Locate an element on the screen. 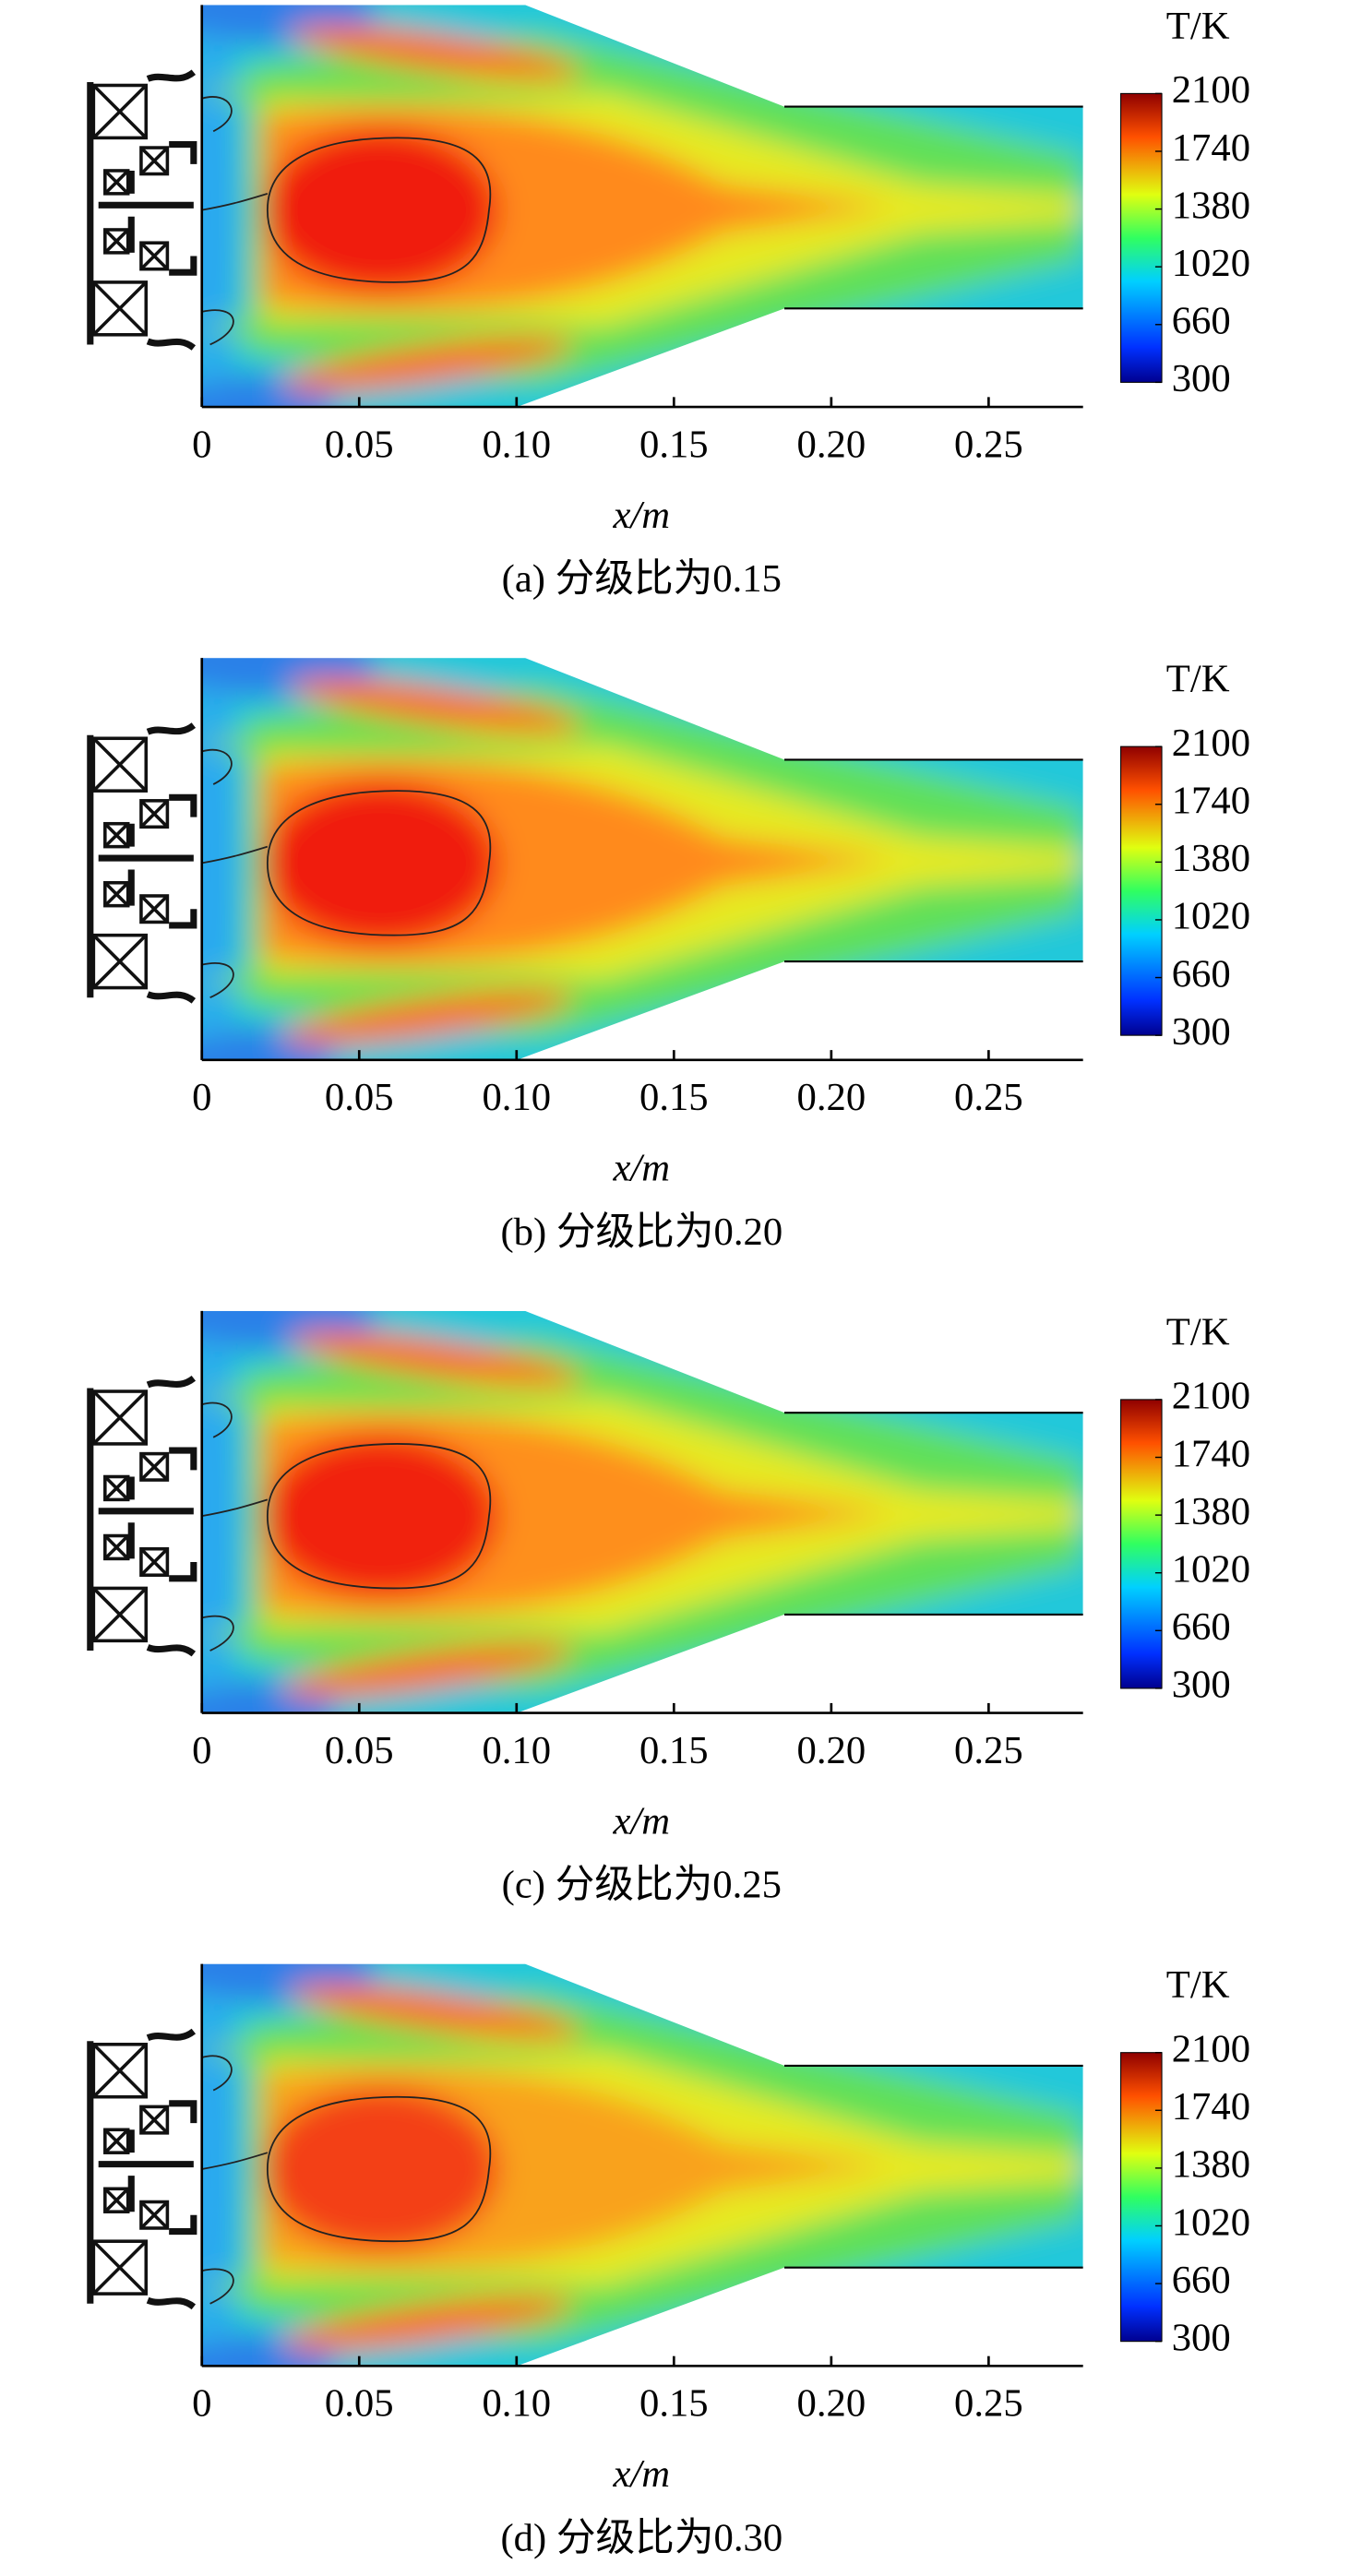 The image size is (1362, 2576). caption: (c) 分级比为0.25 is located at coordinates (642, 1886).